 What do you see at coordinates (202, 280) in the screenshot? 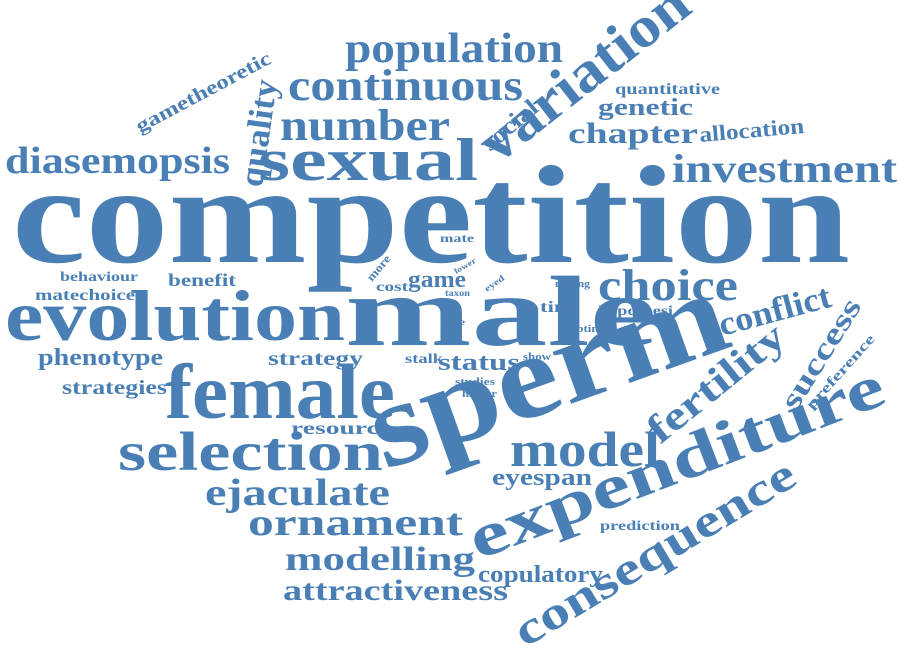
I see `word: benefit` at bounding box center [202, 280].